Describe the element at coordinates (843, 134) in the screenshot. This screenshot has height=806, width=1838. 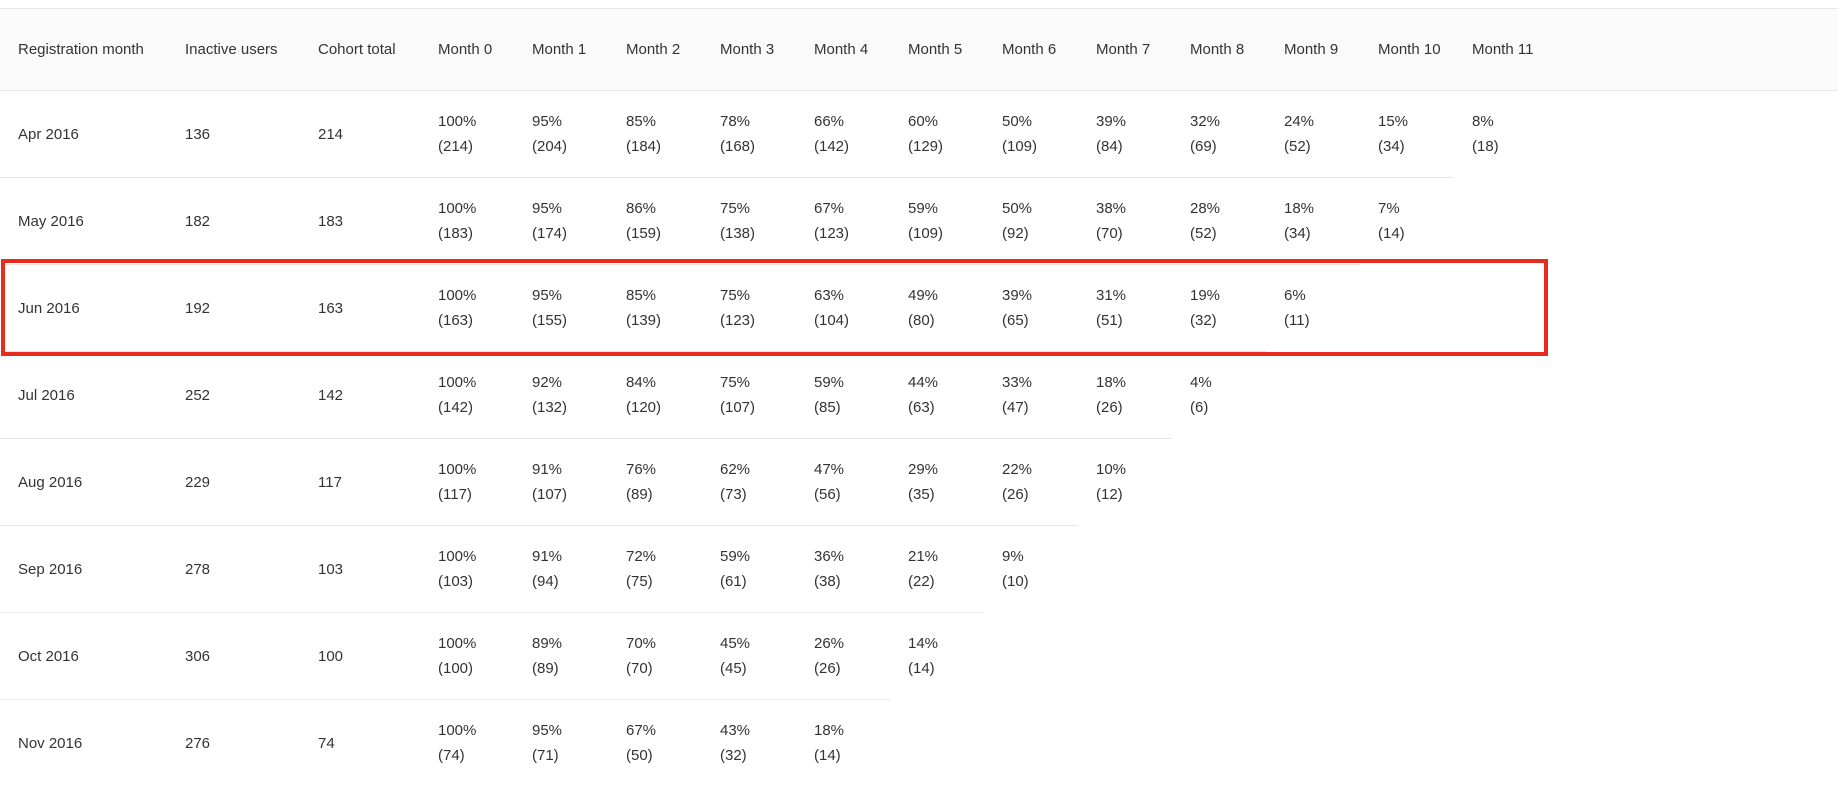
I see `retention-cell: 66% (142)` at that location.